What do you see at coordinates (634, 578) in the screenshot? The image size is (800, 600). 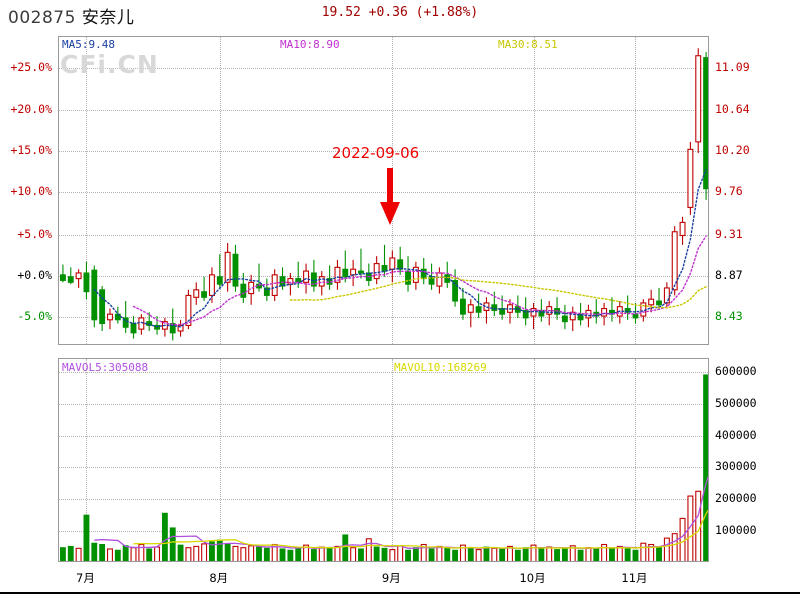 I see `x-axis-month-label: 11月` at bounding box center [634, 578].